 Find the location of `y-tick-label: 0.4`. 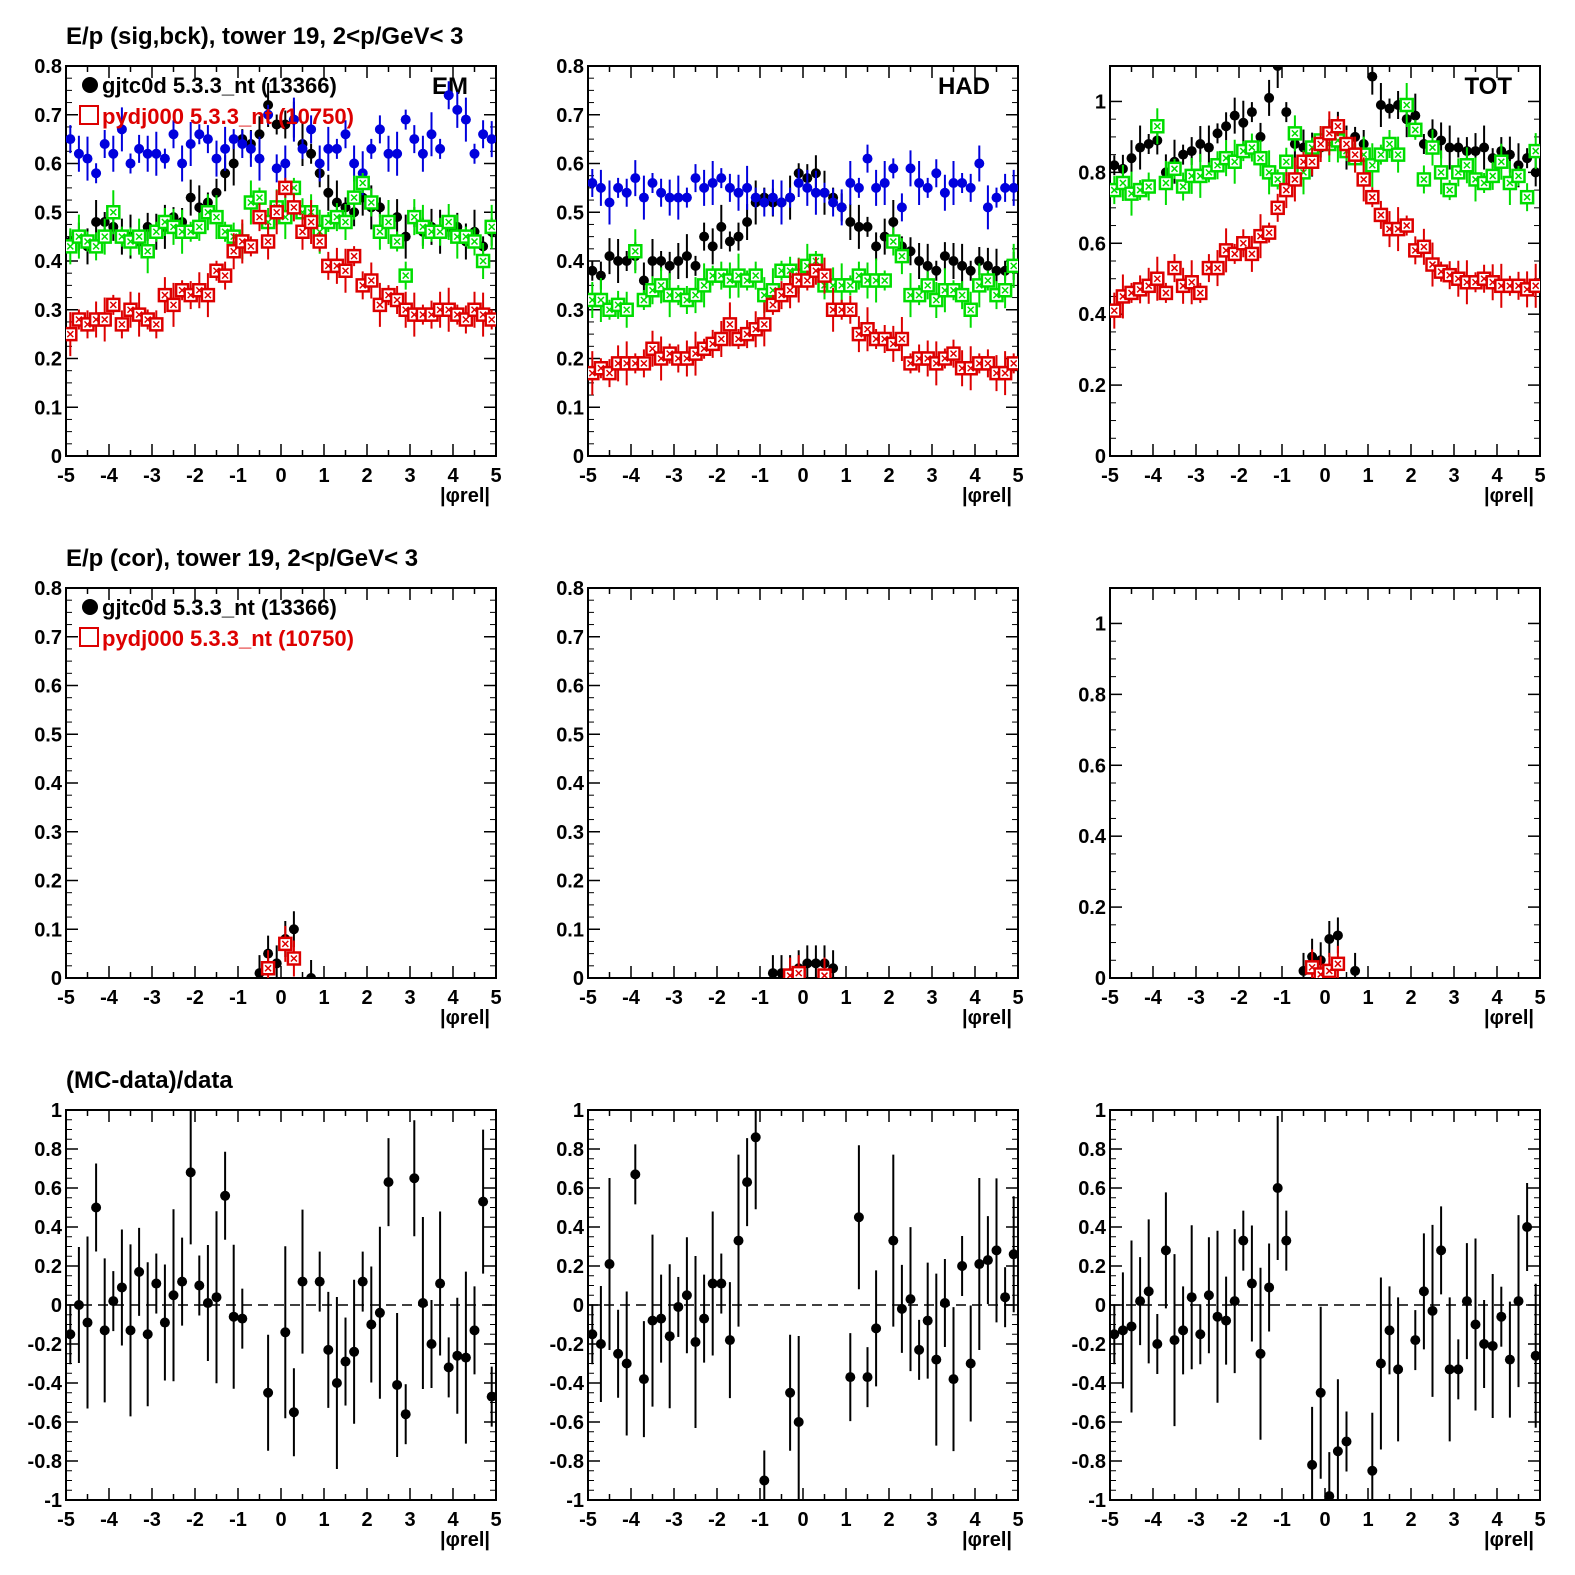

y-tick-label: 0.4 is located at coordinates (48, 262).